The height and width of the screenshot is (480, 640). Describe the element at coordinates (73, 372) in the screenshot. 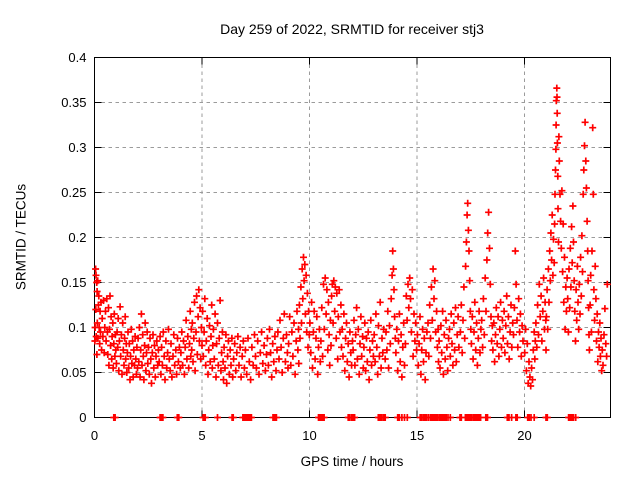

I see `y-tick-label: 0.05` at that location.